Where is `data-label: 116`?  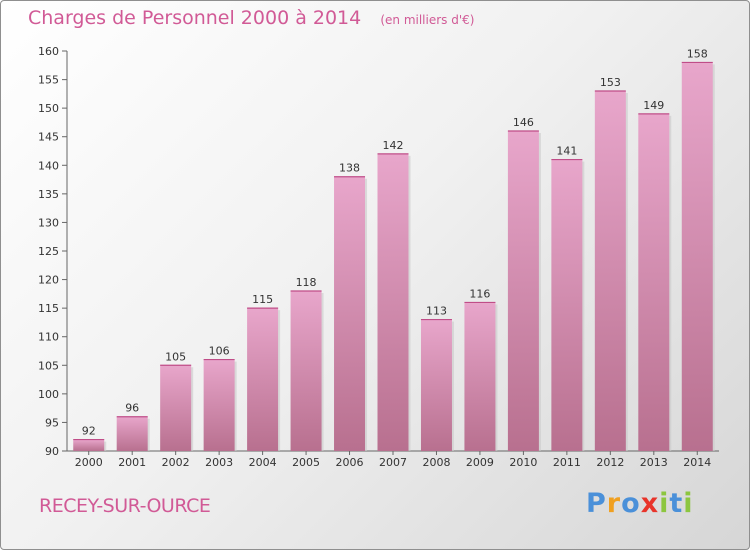 data-label: 116 is located at coordinates (479, 293).